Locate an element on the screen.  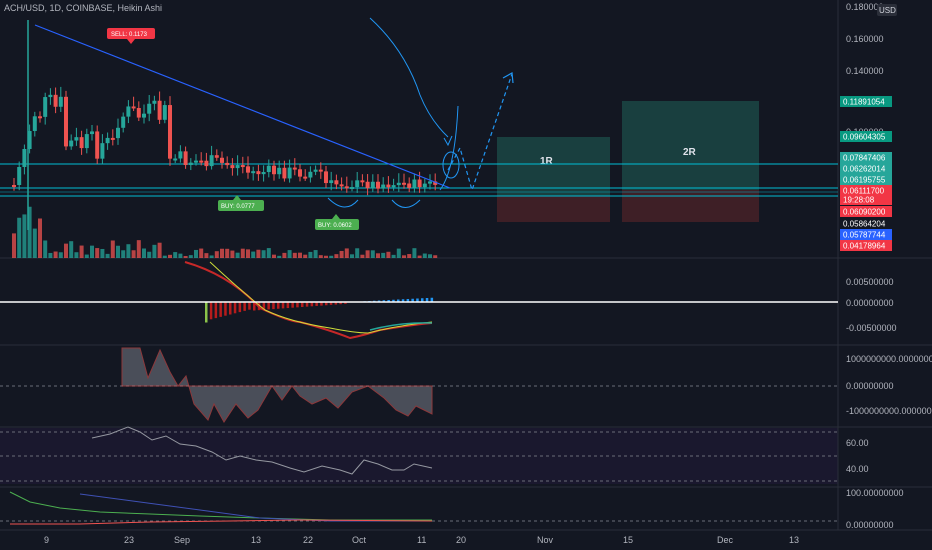
macd-line is located at coordinates (321, 297).